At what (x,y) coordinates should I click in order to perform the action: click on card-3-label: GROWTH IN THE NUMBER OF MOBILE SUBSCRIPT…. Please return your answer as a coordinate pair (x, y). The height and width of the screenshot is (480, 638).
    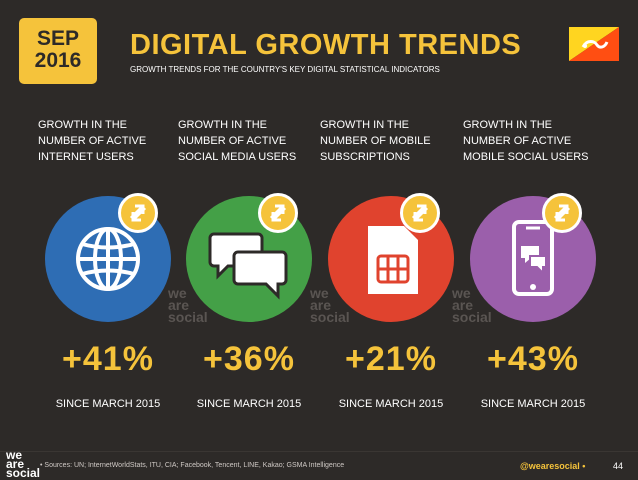
    Looking at the image, I should click on (390, 141).